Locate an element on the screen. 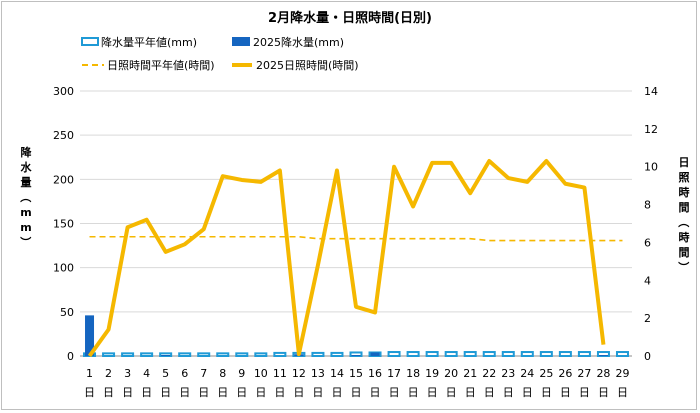  series-sun-normal is located at coordinates (356, 238).